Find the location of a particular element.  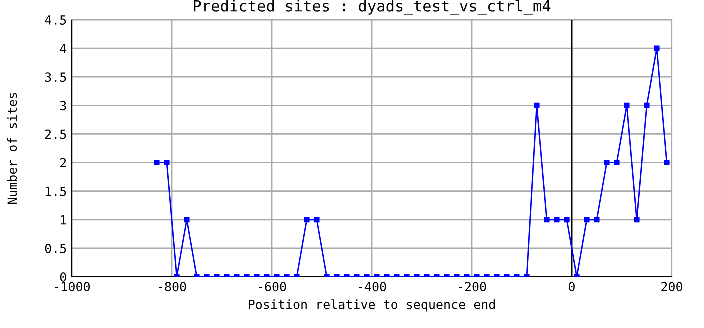

y-tick-label: 1 is located at coordinates (63, 220).